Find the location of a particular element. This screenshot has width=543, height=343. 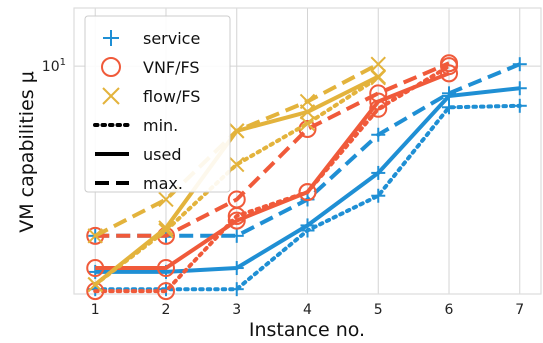

legend-label: used is located at coordinates (162, 154).